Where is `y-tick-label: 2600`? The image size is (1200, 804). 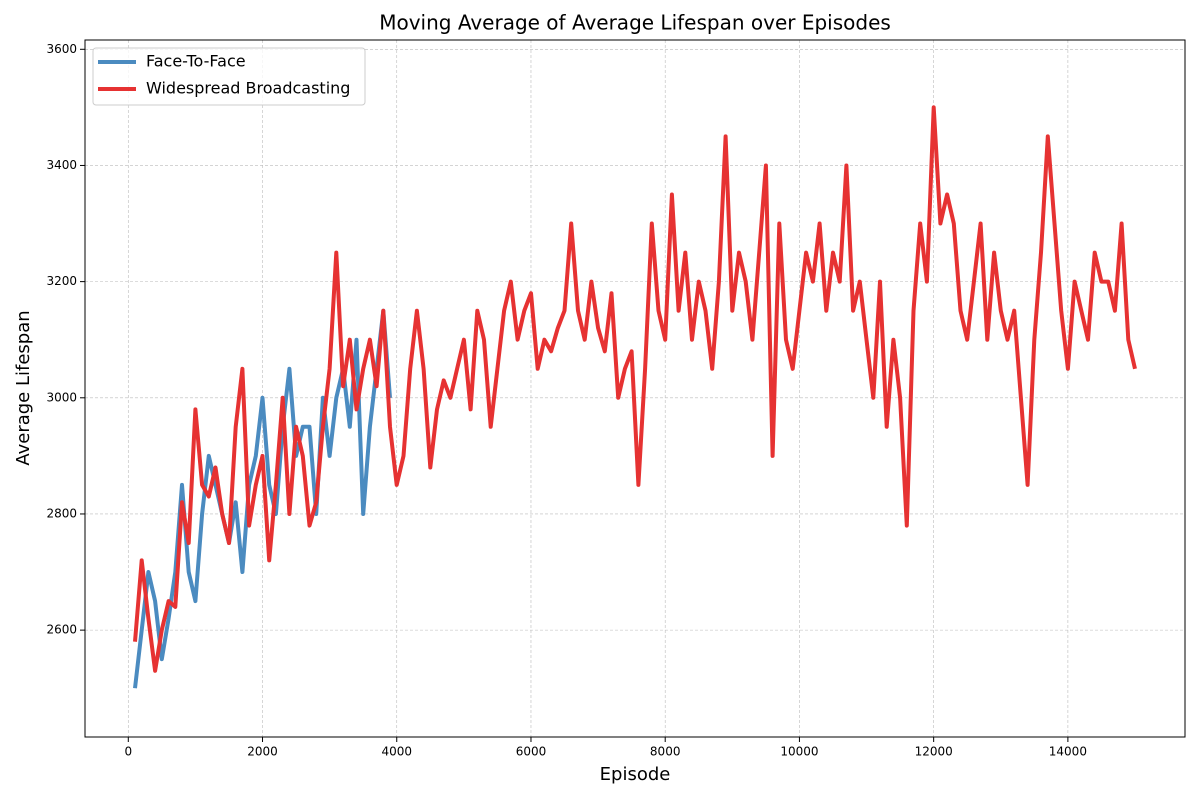 y-tick-label: 2600 is located at coordinates (61, 630).